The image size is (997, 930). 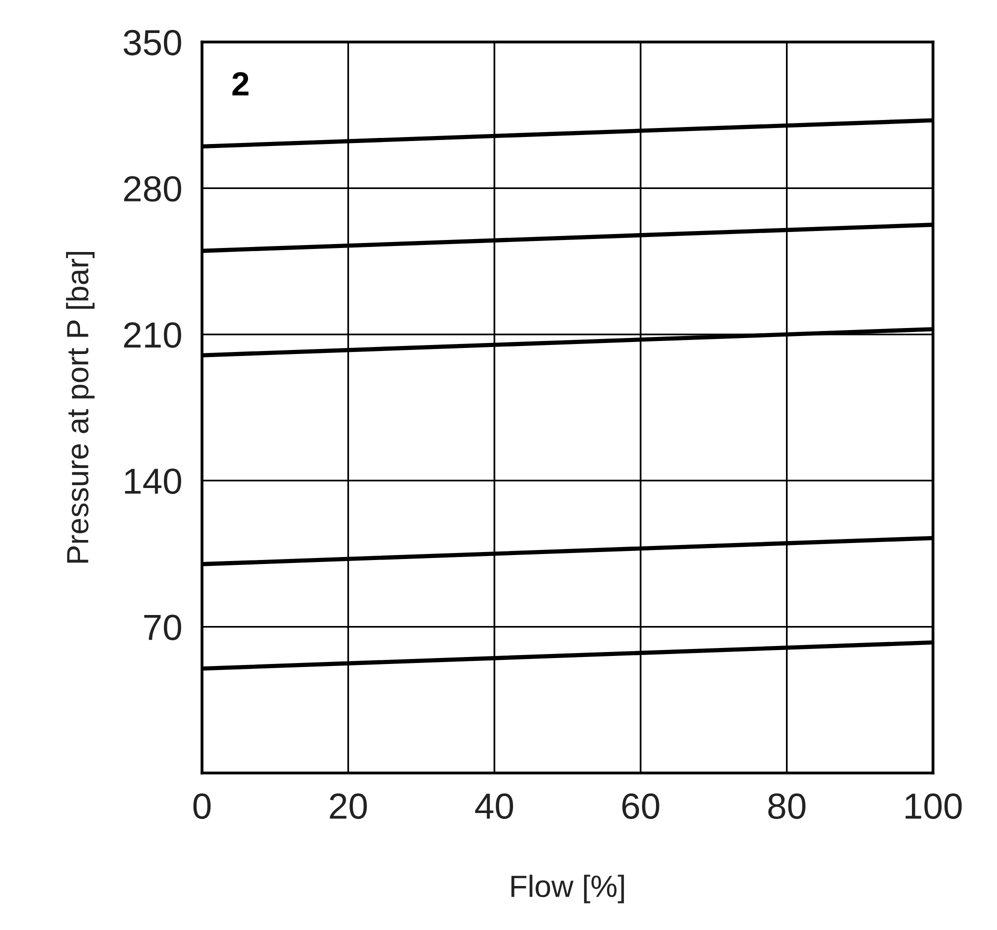 What do you see at coordinates (641, 806) in the screenshot?
I see `x-tick-label: 60` at bounding box center [641, 806].